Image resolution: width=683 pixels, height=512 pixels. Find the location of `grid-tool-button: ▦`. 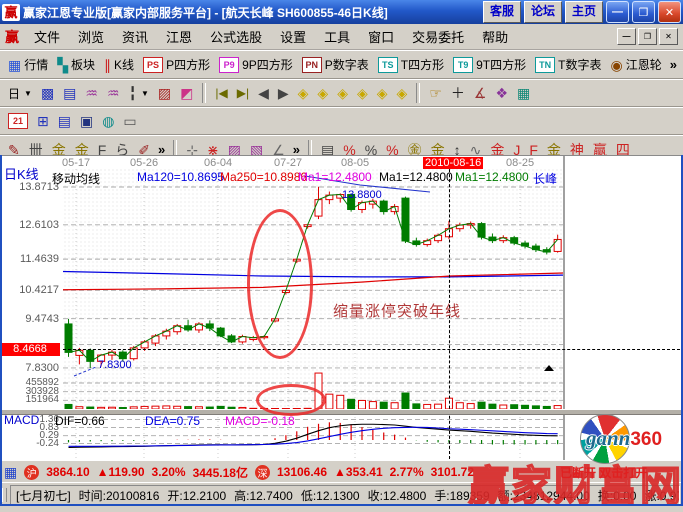

grid-tool-button: ▦ is located at coordinates (523, 93).